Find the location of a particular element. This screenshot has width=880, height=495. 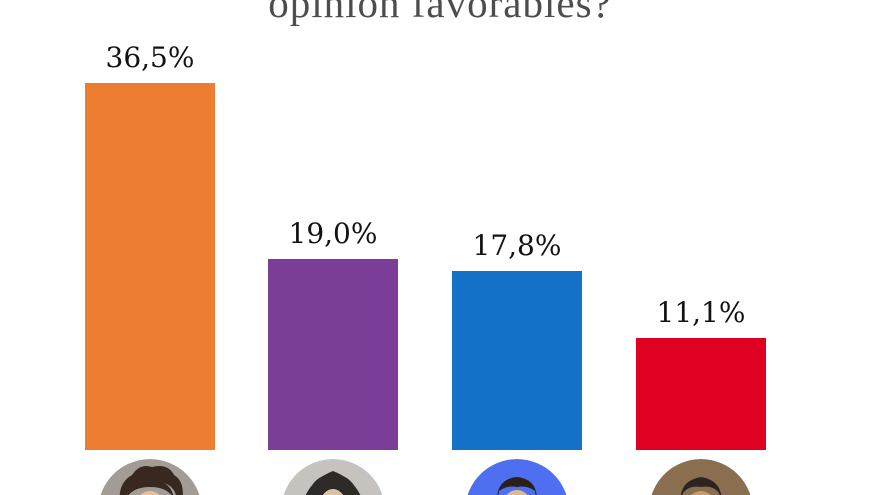

chart-title: opinión favorables? is located at coordinates (440, 13).